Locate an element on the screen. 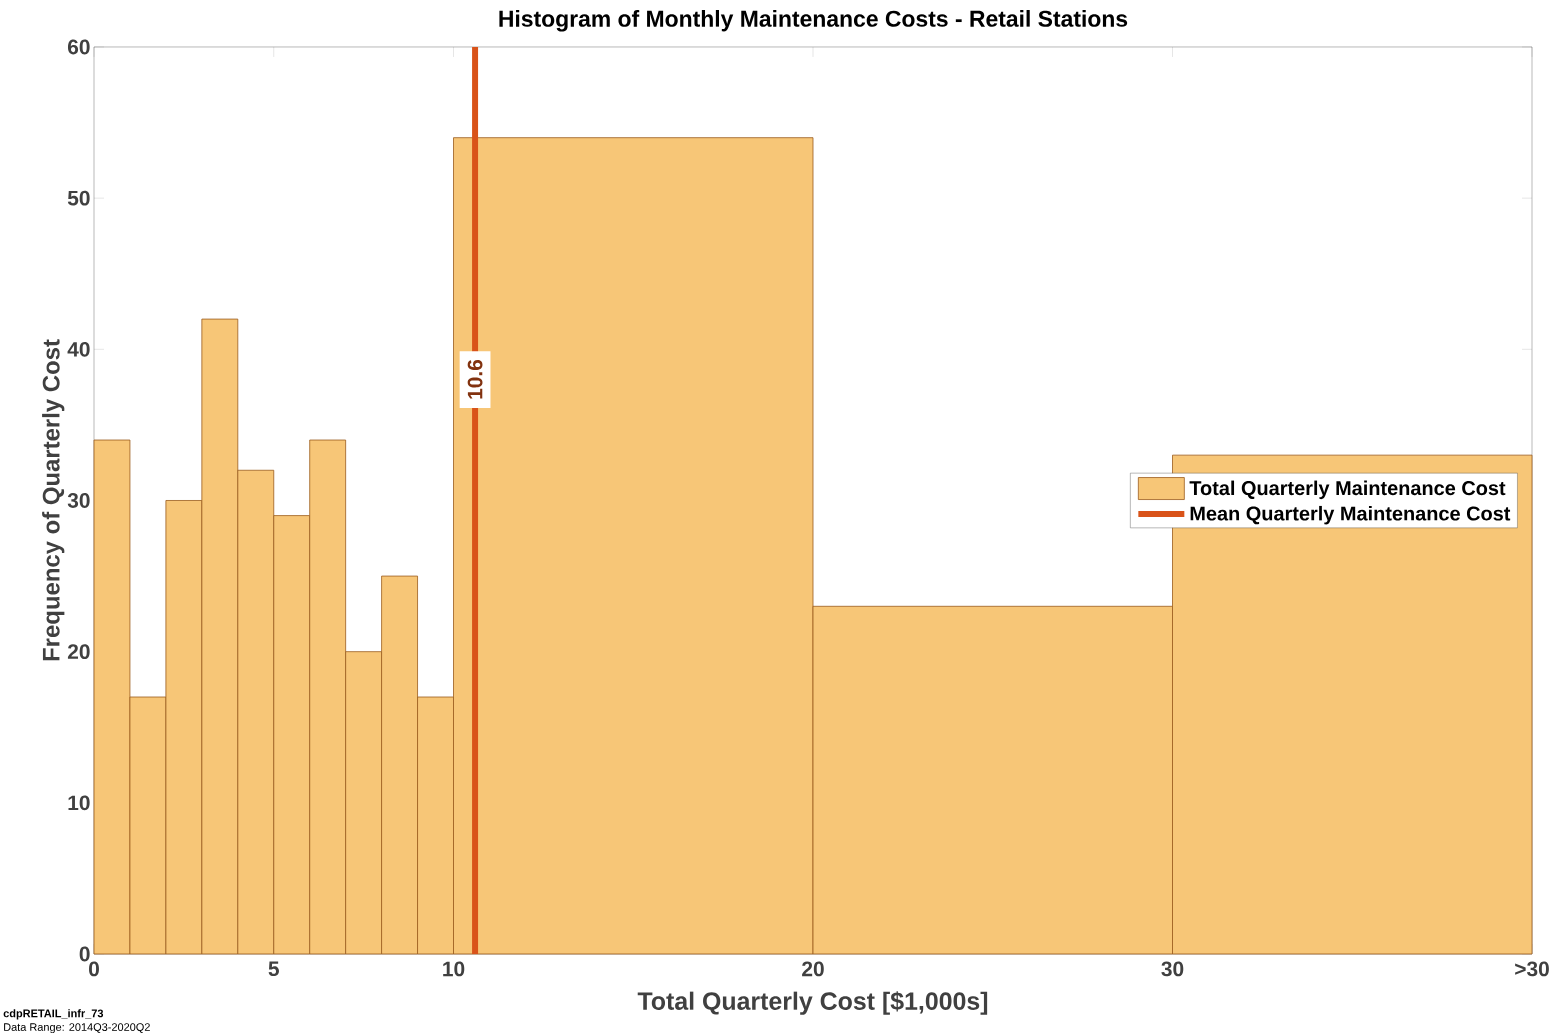 This screenshot has height=1034, width=1555. legend-label: Total Quarterly Maintenance Cost is located at coordinates (1347, 490).